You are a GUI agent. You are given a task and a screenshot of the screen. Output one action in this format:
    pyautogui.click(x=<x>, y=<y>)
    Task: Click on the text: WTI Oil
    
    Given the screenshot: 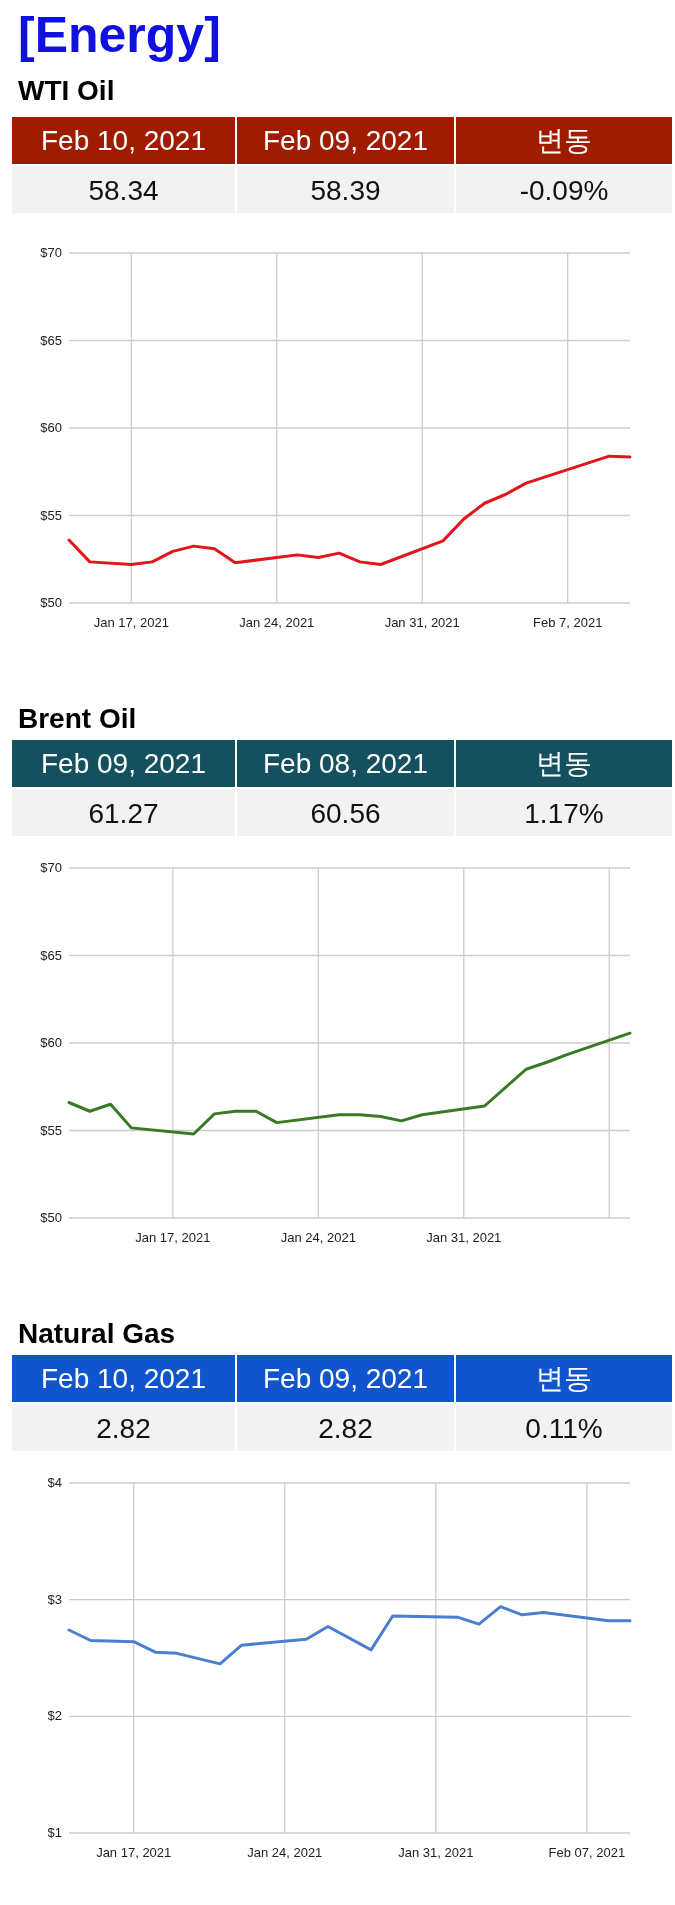 What is the action you would take?
    pyautogui.click(x=66, y=90)
    